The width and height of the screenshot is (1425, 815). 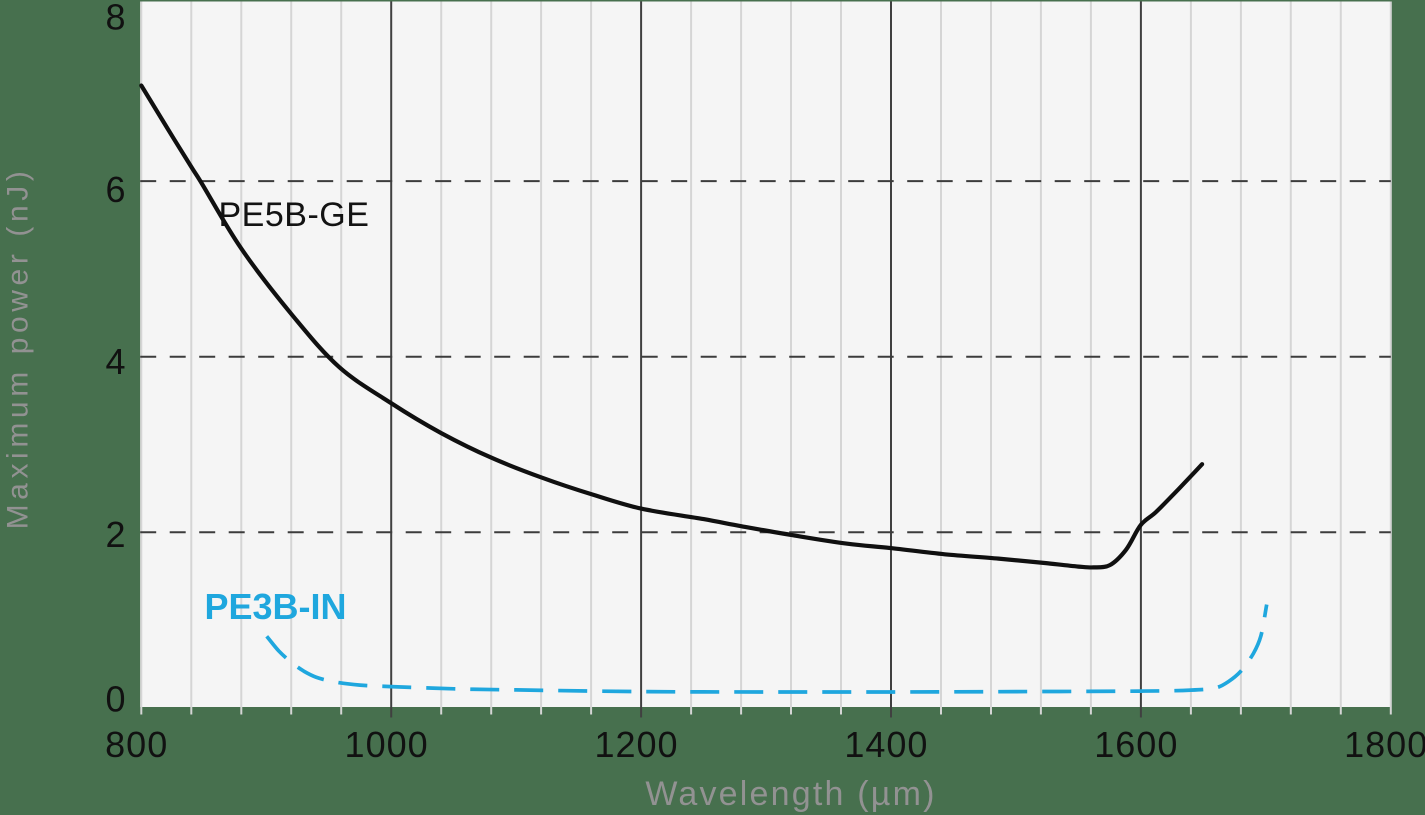 What do you see at coordinates (18, 348) in the screenshot?
I see `svg-text: Maximum power (nJ)` at bounding box center [18, 348].